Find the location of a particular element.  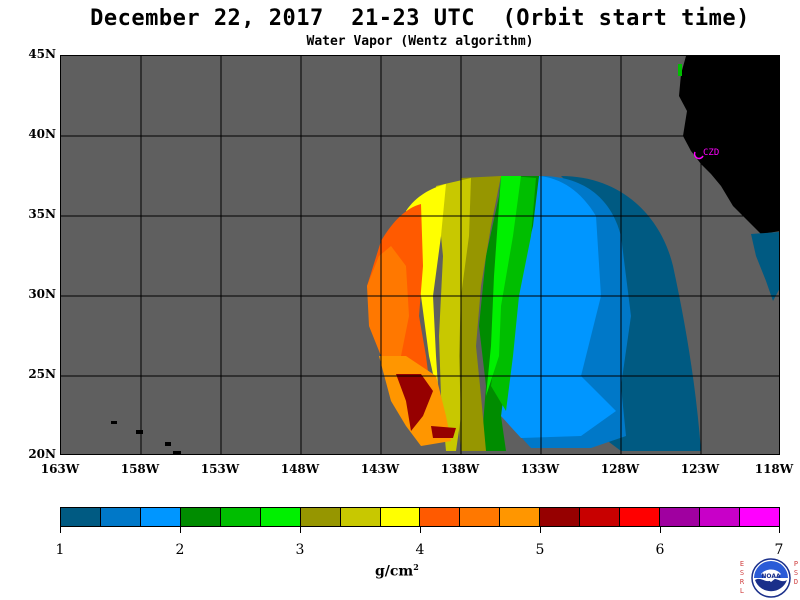

longitude-label: 128W is located at coordinates (620, 469).